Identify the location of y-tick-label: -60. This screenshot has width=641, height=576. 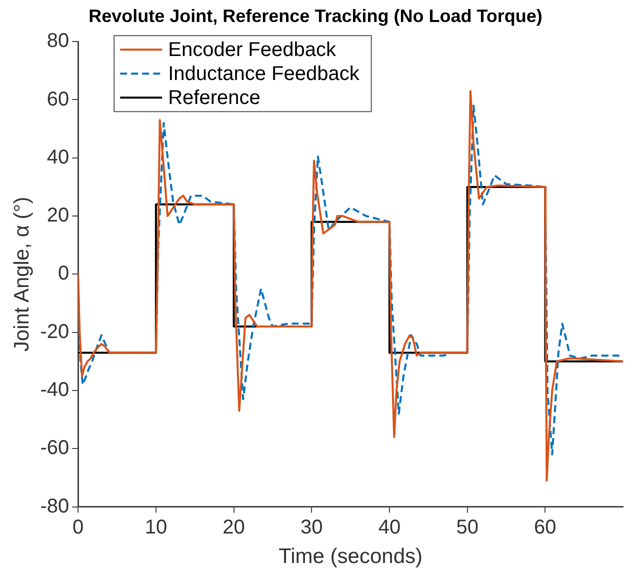
(55, 448).